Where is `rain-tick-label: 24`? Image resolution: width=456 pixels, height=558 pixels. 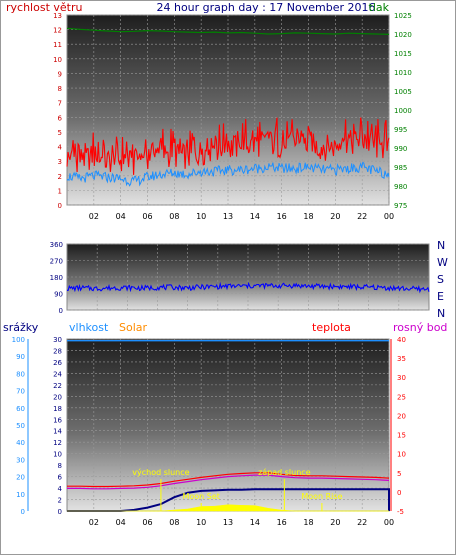 rain-tick-label: 24 is located at coordinates (57, 374).